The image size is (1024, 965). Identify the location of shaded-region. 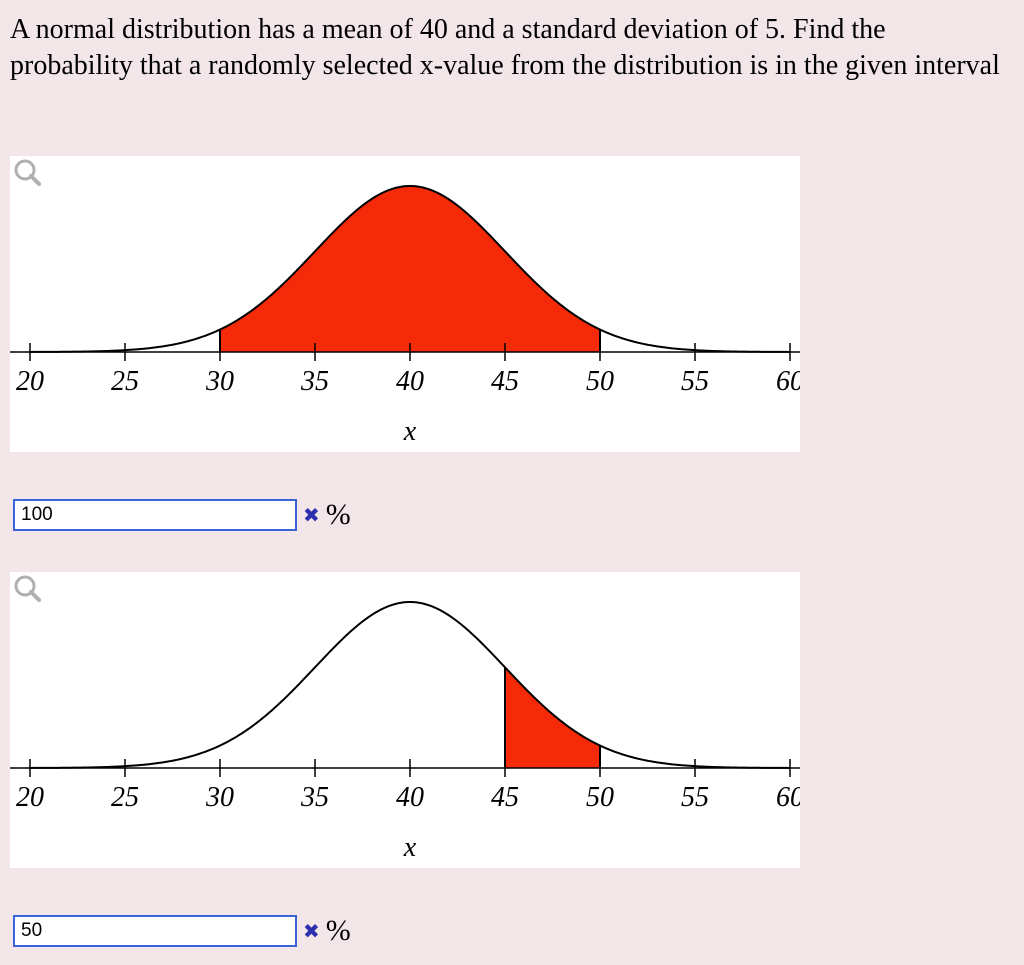
(410, 269).